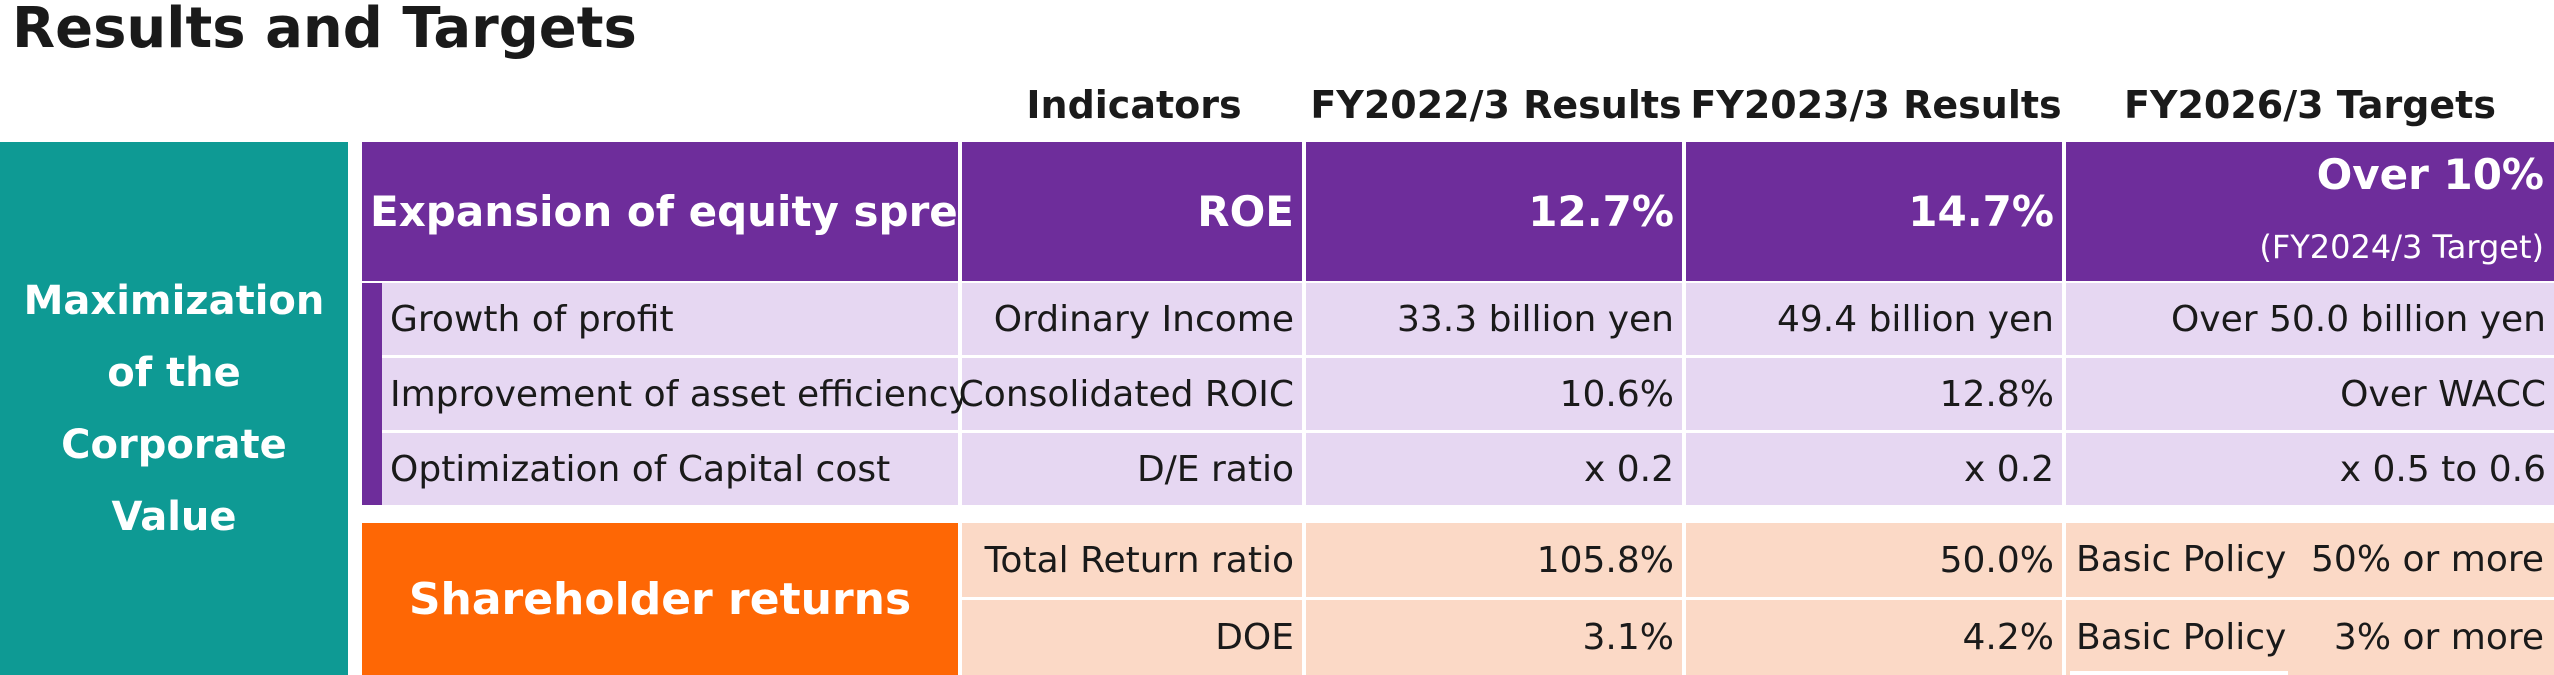 This screenshot has width=2554, height=675. Describe the element at coordinates (1496, 105) in the screenshot. I see `header-fy2022: FY2022/3 Results` at that location.